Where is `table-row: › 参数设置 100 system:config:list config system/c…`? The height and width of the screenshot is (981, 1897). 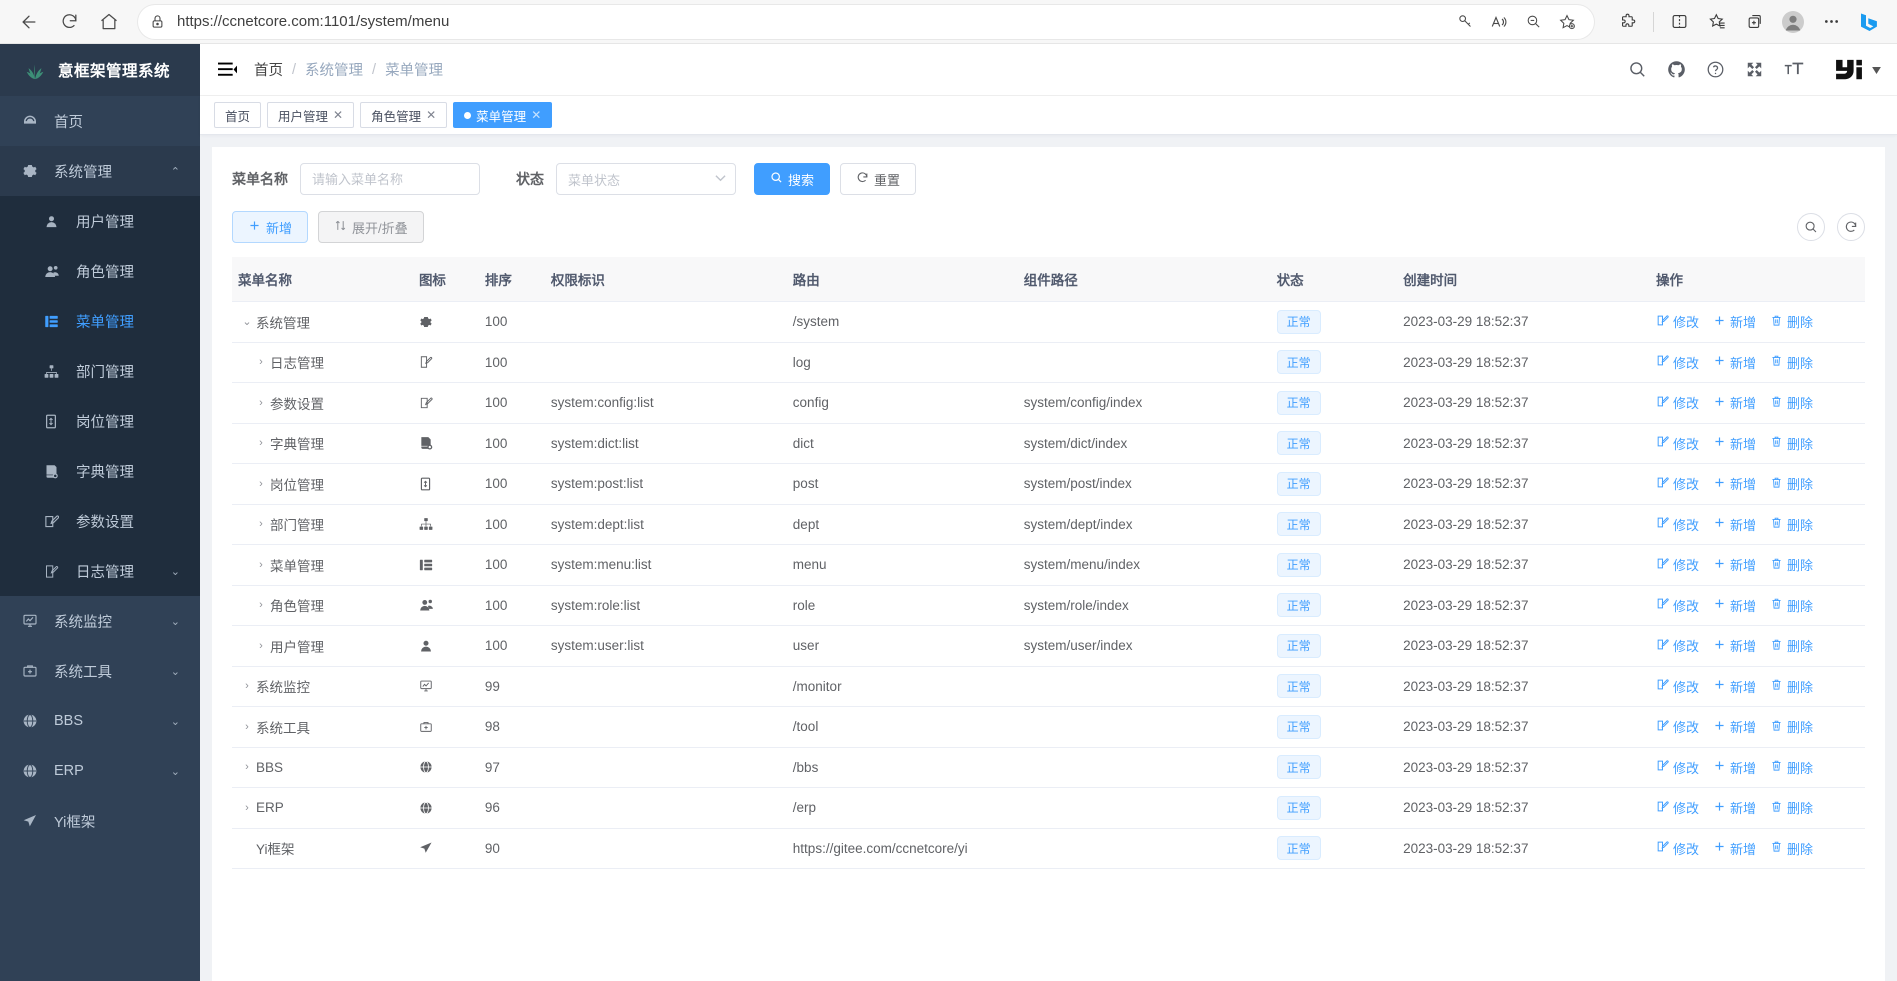
table-row: › 参数设置 100 system:config:list config system/c… is located at coordinates (1048, 403).